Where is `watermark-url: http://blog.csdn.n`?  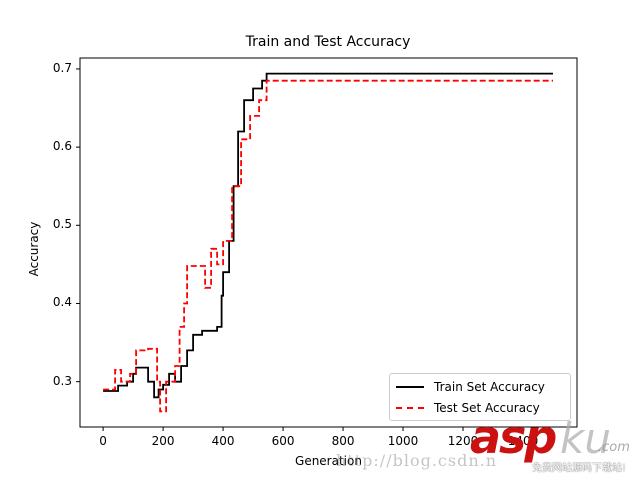
watermark-url: http://blog.csdn.n is located at coordinates (417, 460).